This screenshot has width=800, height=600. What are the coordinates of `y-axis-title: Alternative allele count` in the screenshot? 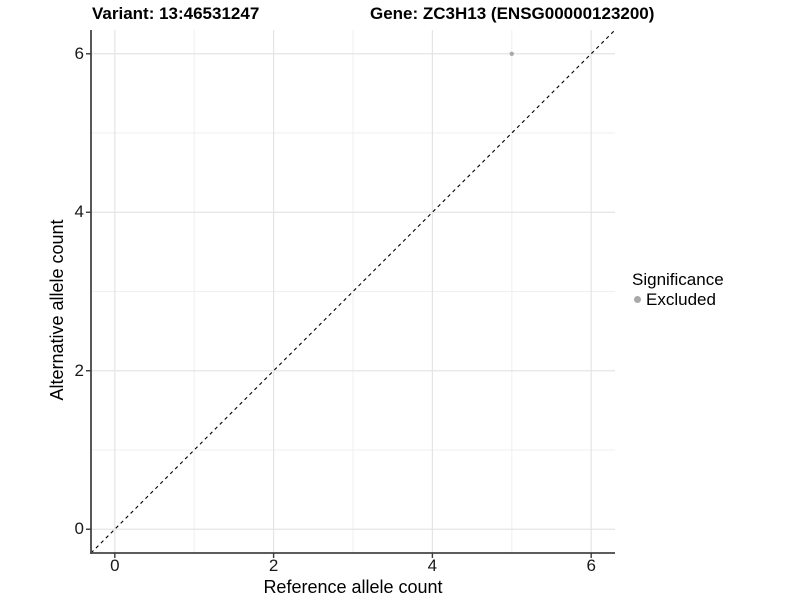 It's located at (57, 310).